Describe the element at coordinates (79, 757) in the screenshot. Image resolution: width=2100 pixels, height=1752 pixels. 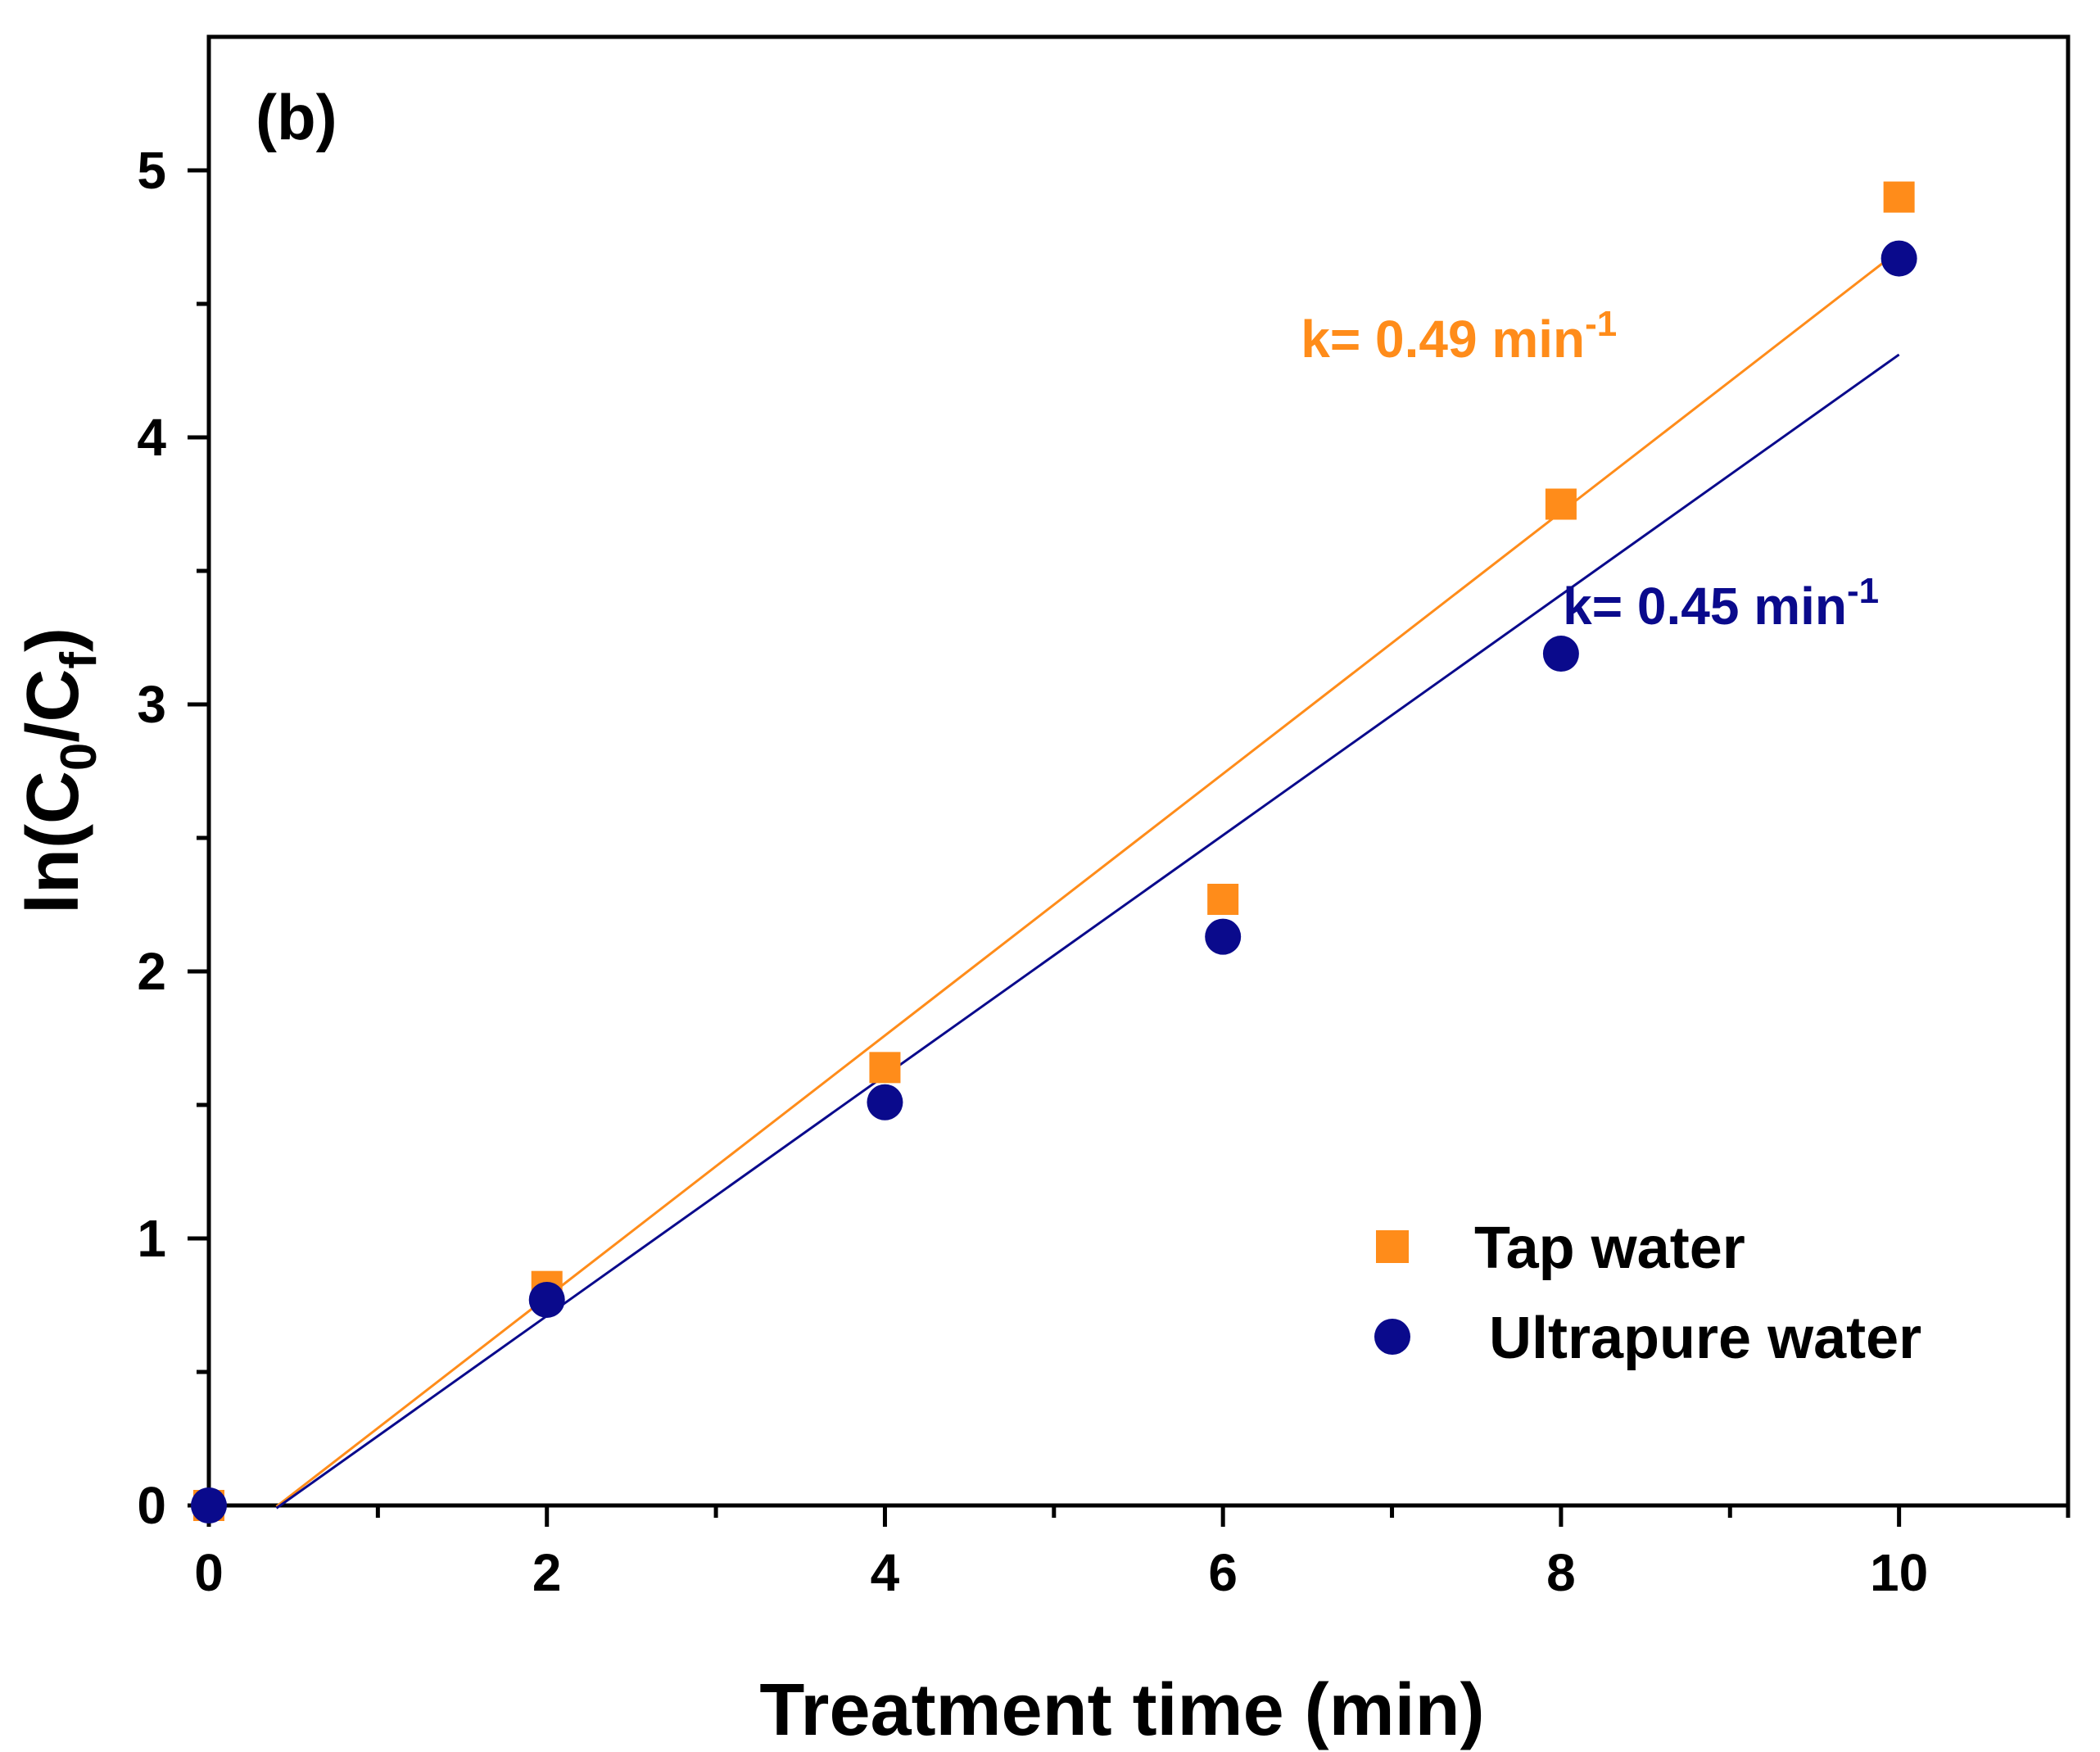
I see `y-axis-title-part: 0` at that location.